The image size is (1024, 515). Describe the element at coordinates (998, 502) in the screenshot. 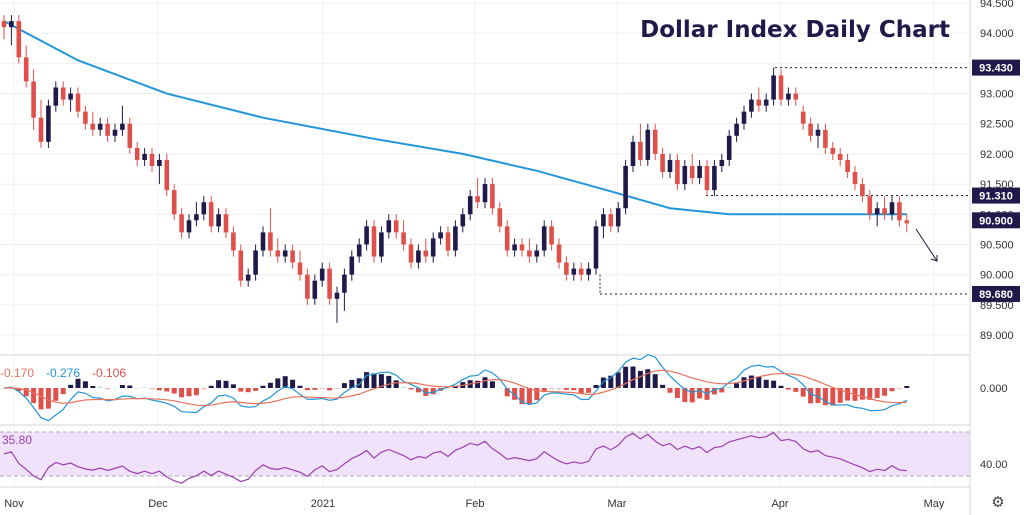

I see `gear-icon: ⚙` at that location.